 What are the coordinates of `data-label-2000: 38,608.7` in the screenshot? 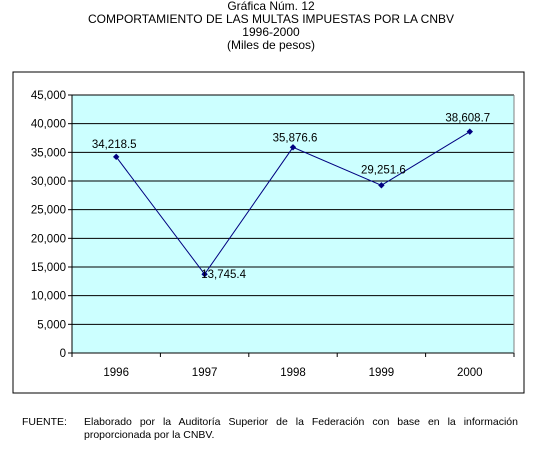 It's located at (467, 119).